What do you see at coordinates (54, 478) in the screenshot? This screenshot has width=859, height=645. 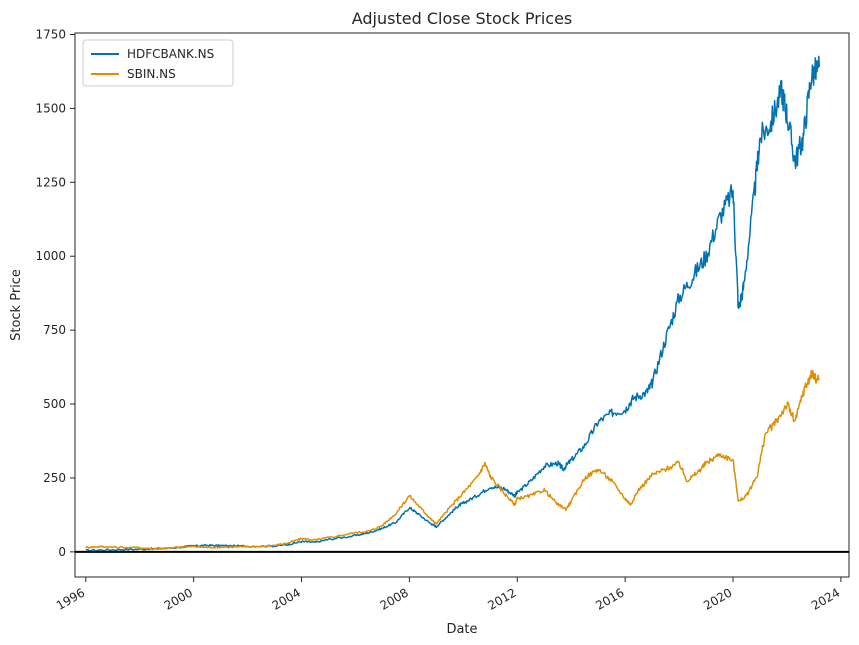 I see `y-tick-label: 250` at bounding box center [54, 478].